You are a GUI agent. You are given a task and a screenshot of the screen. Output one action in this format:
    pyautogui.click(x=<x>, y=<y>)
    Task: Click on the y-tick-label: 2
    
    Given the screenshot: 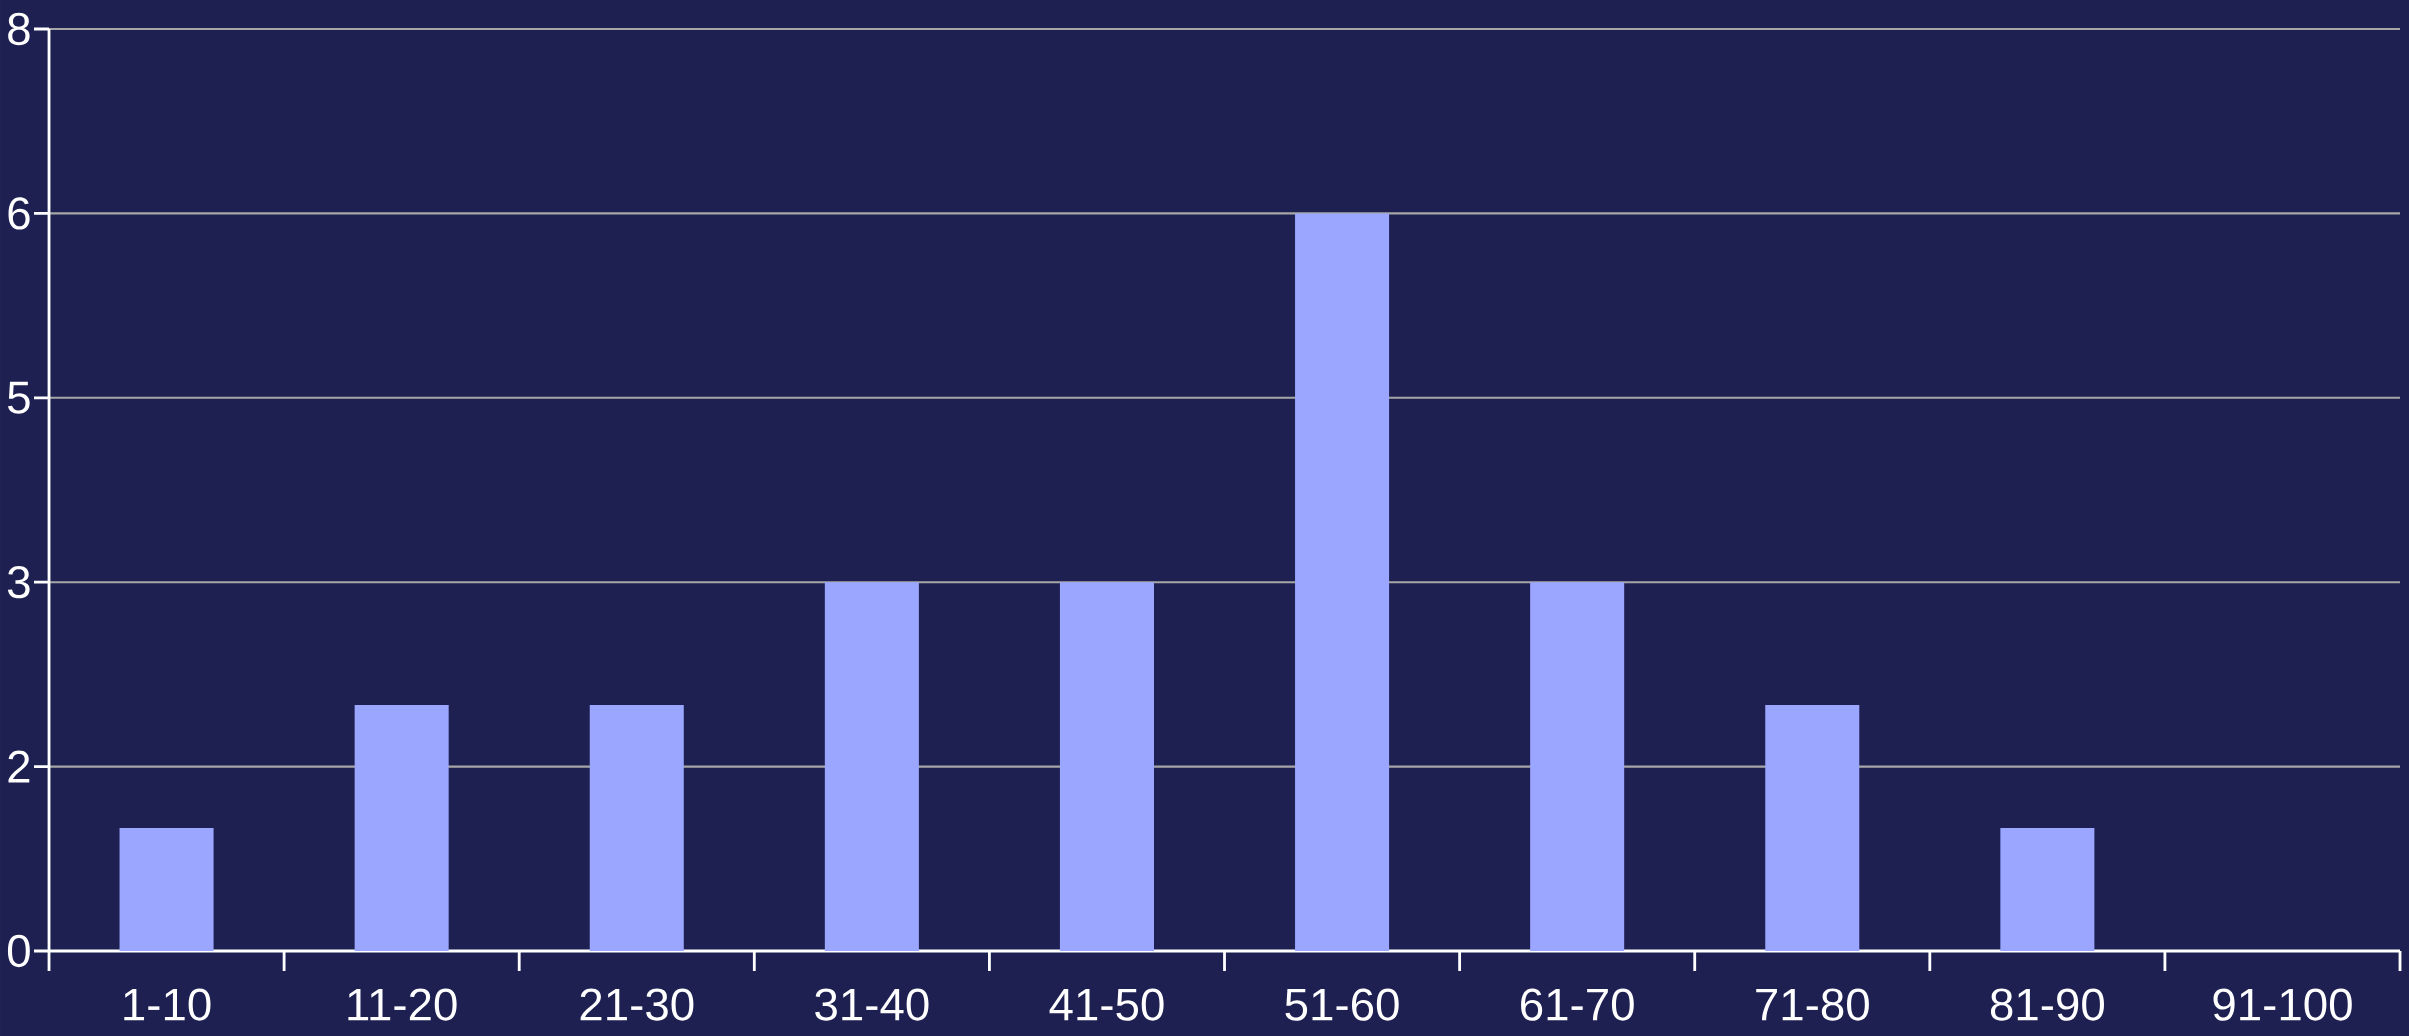 What is the action you would take?
    pyautogui.click(x=19, y=766)
    